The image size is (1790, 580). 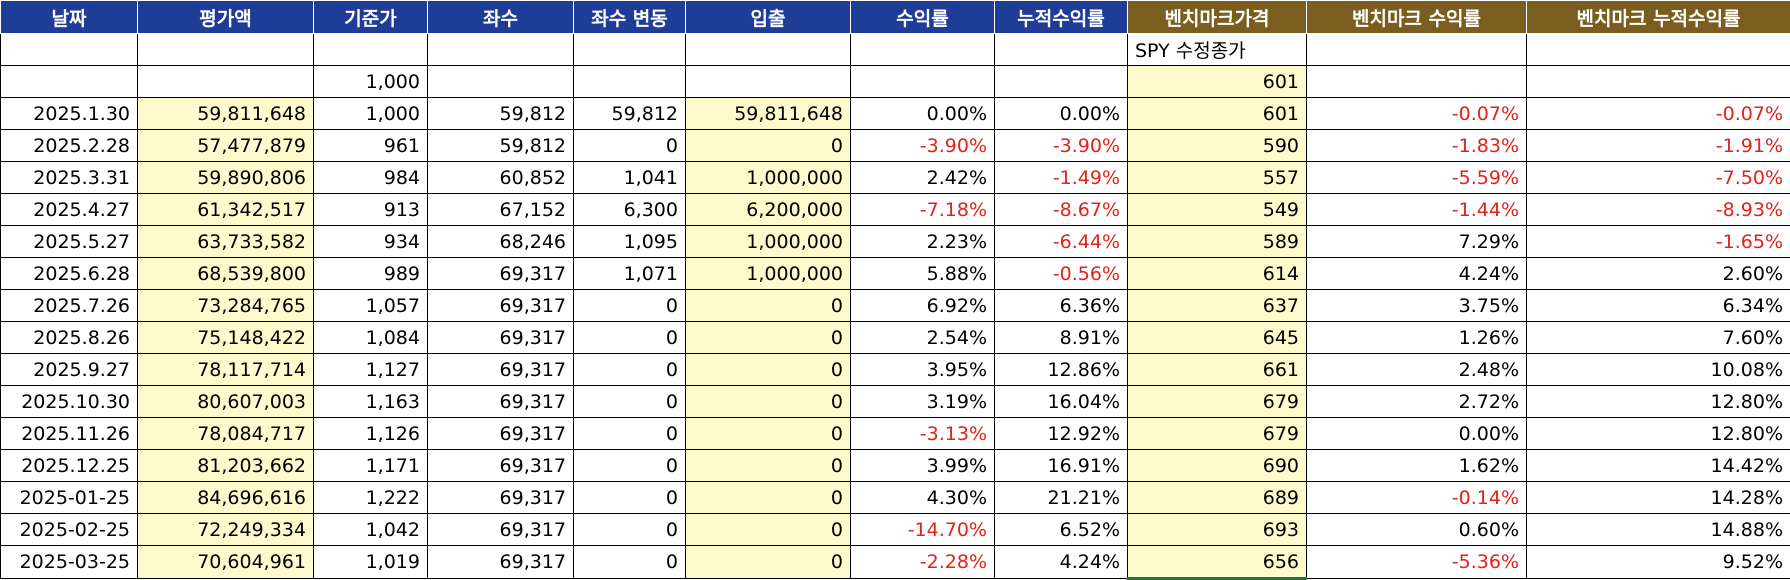 What do you see at coordinates (1061, 305) in the screenshot?
I see `cumulative-return-cell: 6.36%` at bounding box center [1061, 305].